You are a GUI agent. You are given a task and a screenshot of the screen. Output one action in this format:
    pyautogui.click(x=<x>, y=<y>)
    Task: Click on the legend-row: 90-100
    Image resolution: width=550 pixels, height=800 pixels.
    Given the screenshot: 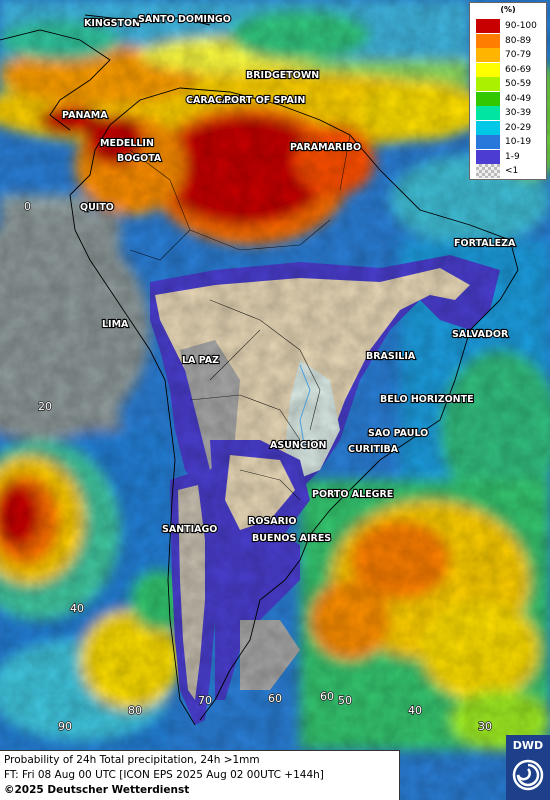 What is the action you would take?
    pyautogui.click(x=510, y=26)
    